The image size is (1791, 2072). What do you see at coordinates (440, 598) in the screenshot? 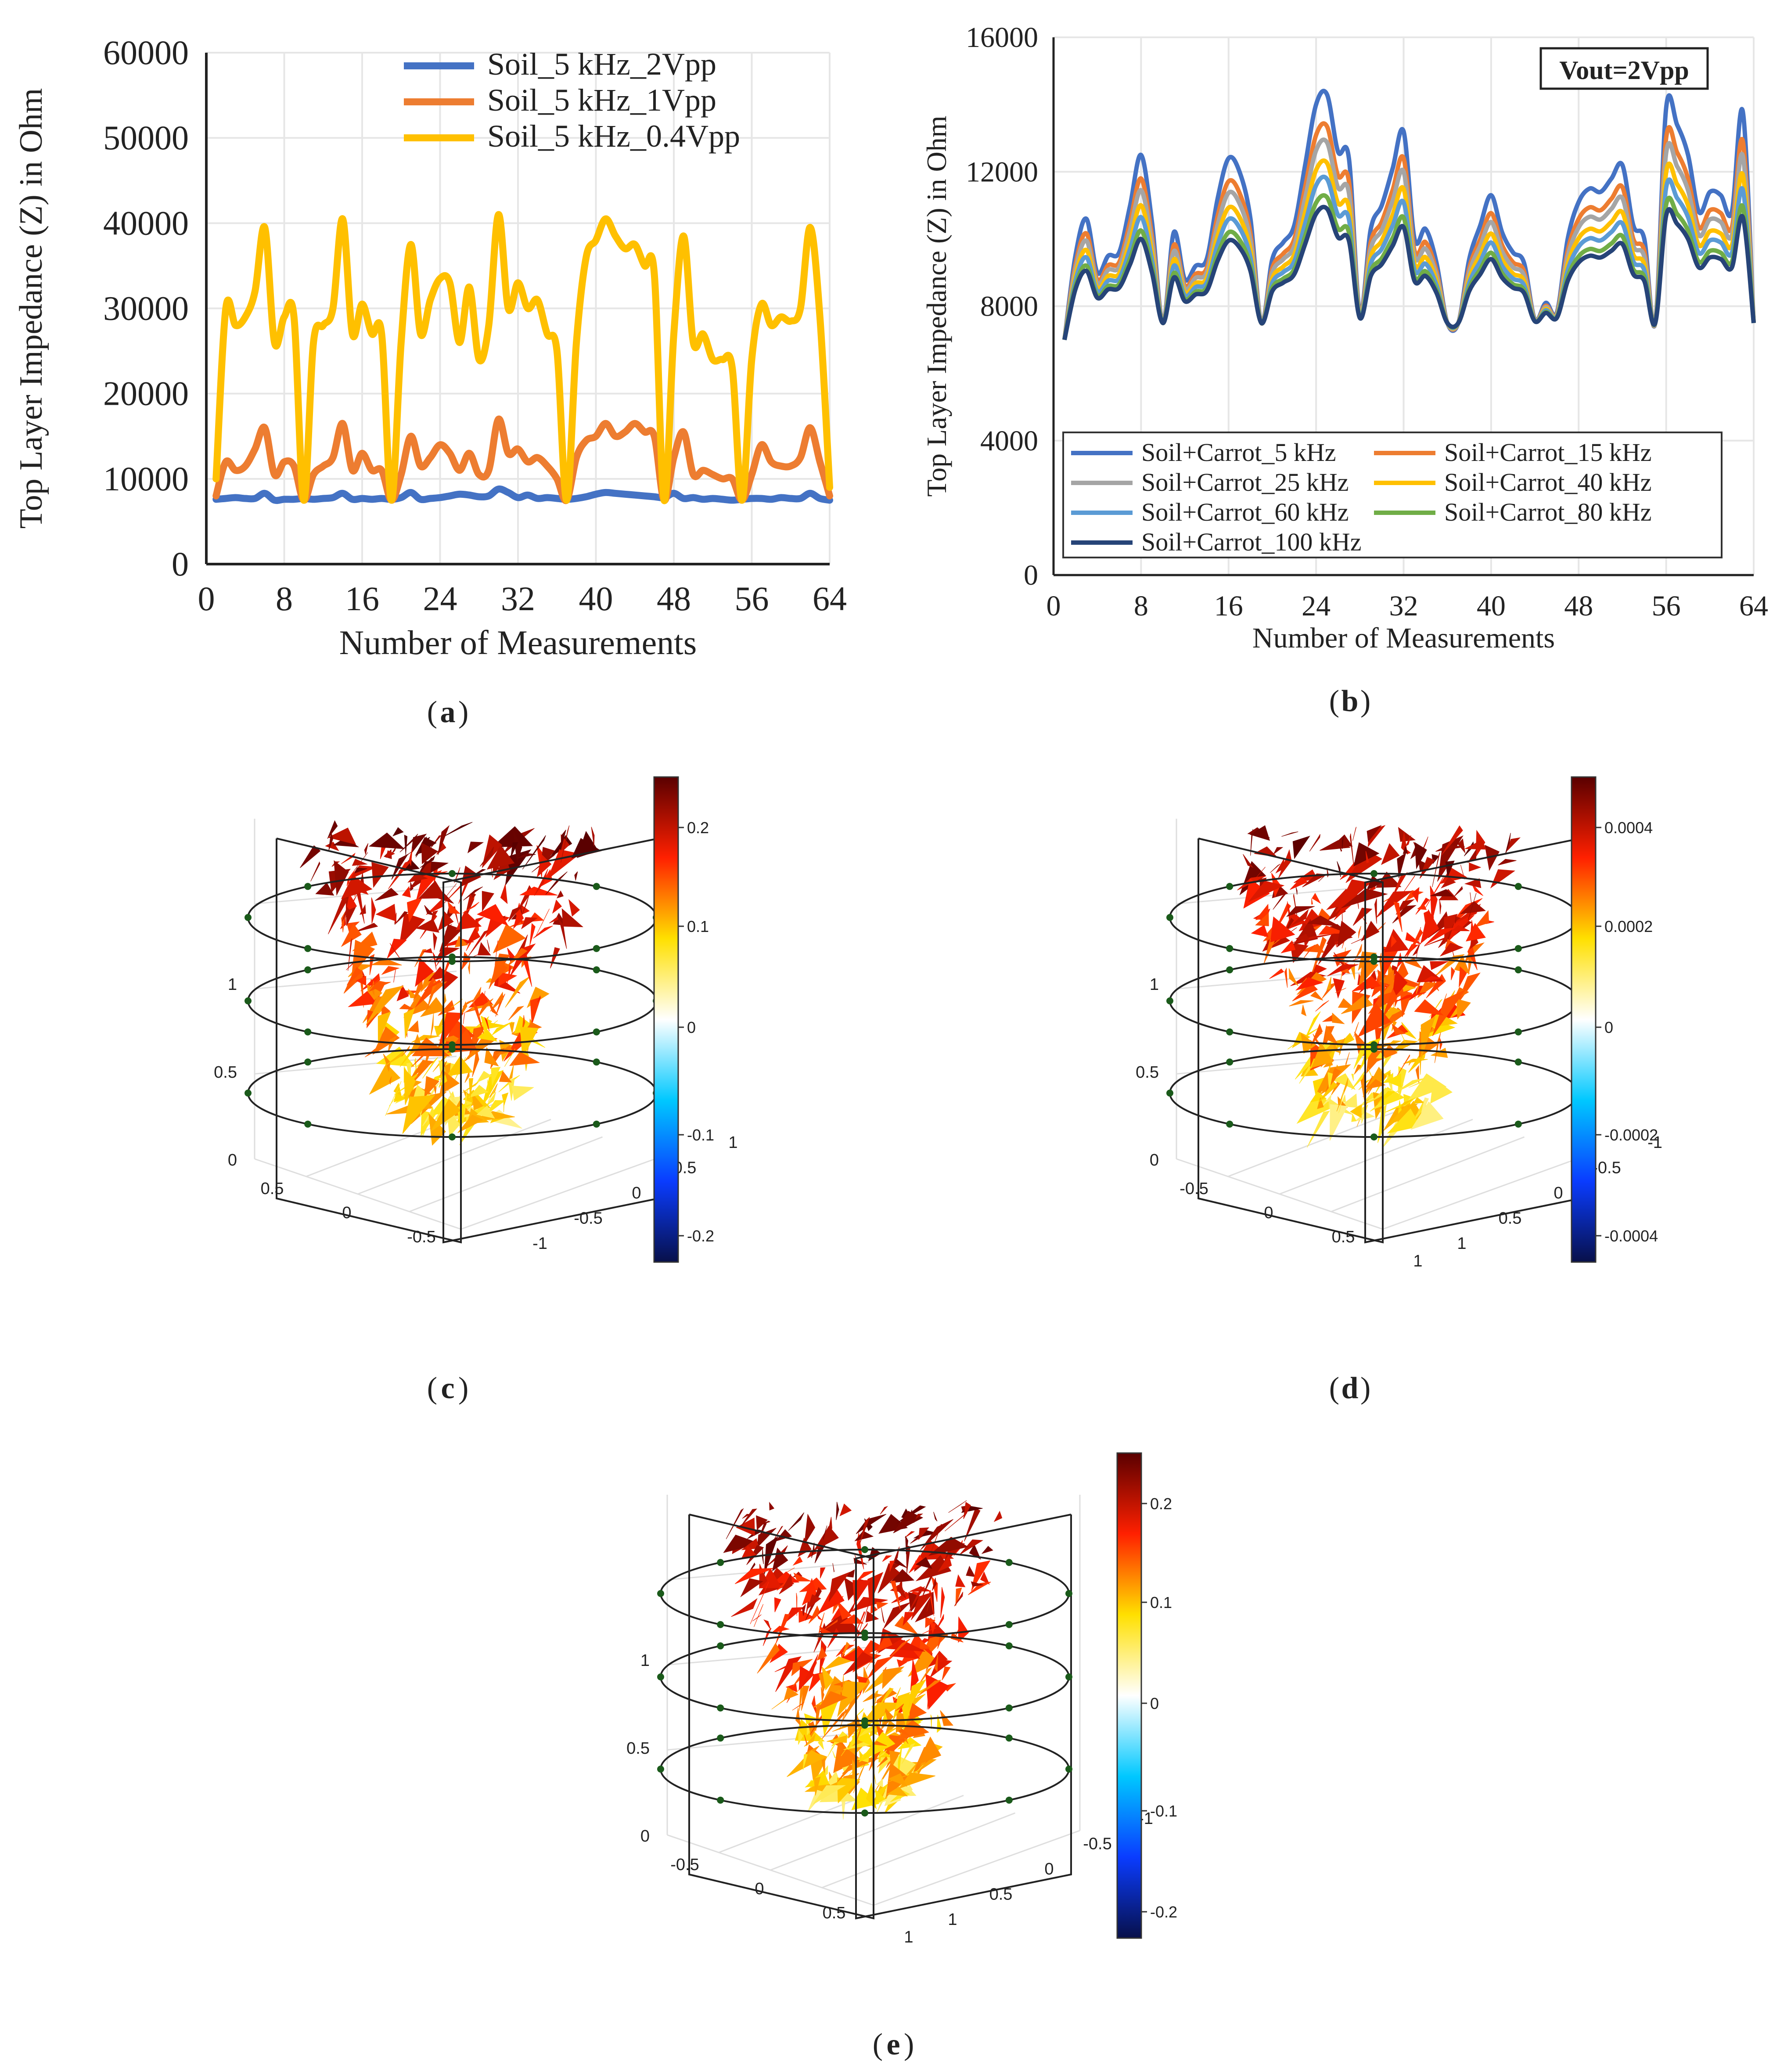
I see `x-tick-label: 24` at bounding box center [440, 598].